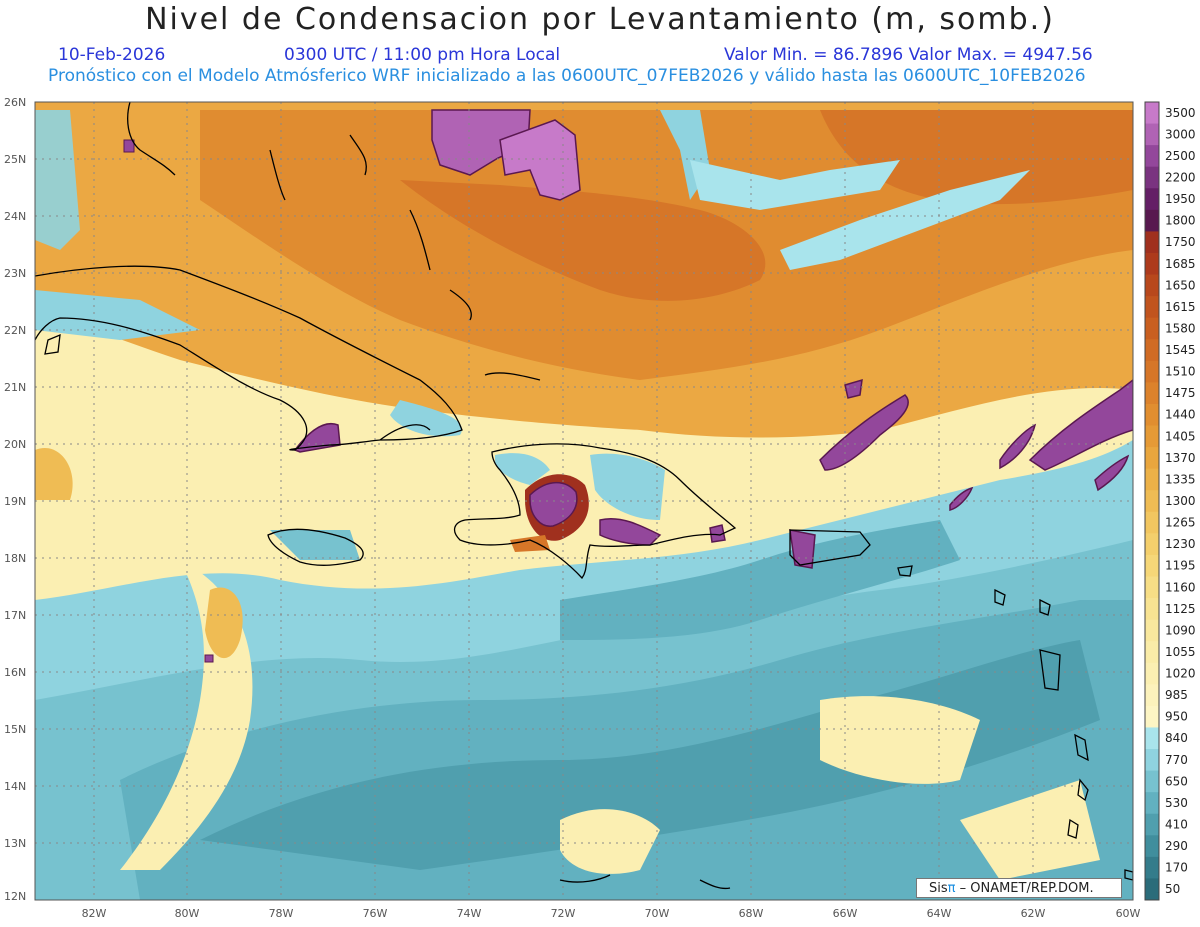  What do you see at coordinates (15, 896) in the screenshot?
I see `lat-label: 12N` at bounding box center [15, 896].